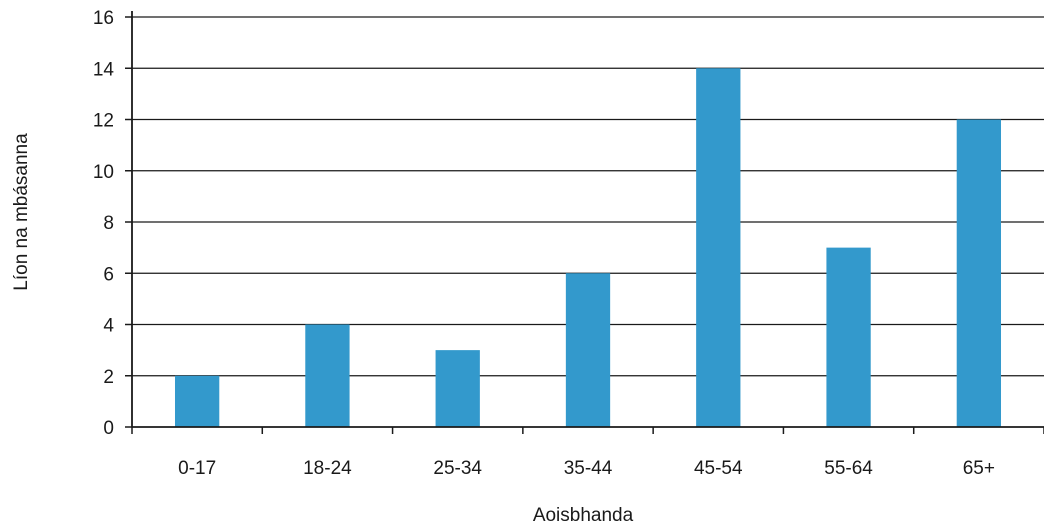 The height and width of the screenshot is (529, 1044). What do you see at coordinates (979, 468) in the screenshot?
I see `x-tick-label: 65+` at bounding box center [979, 468].